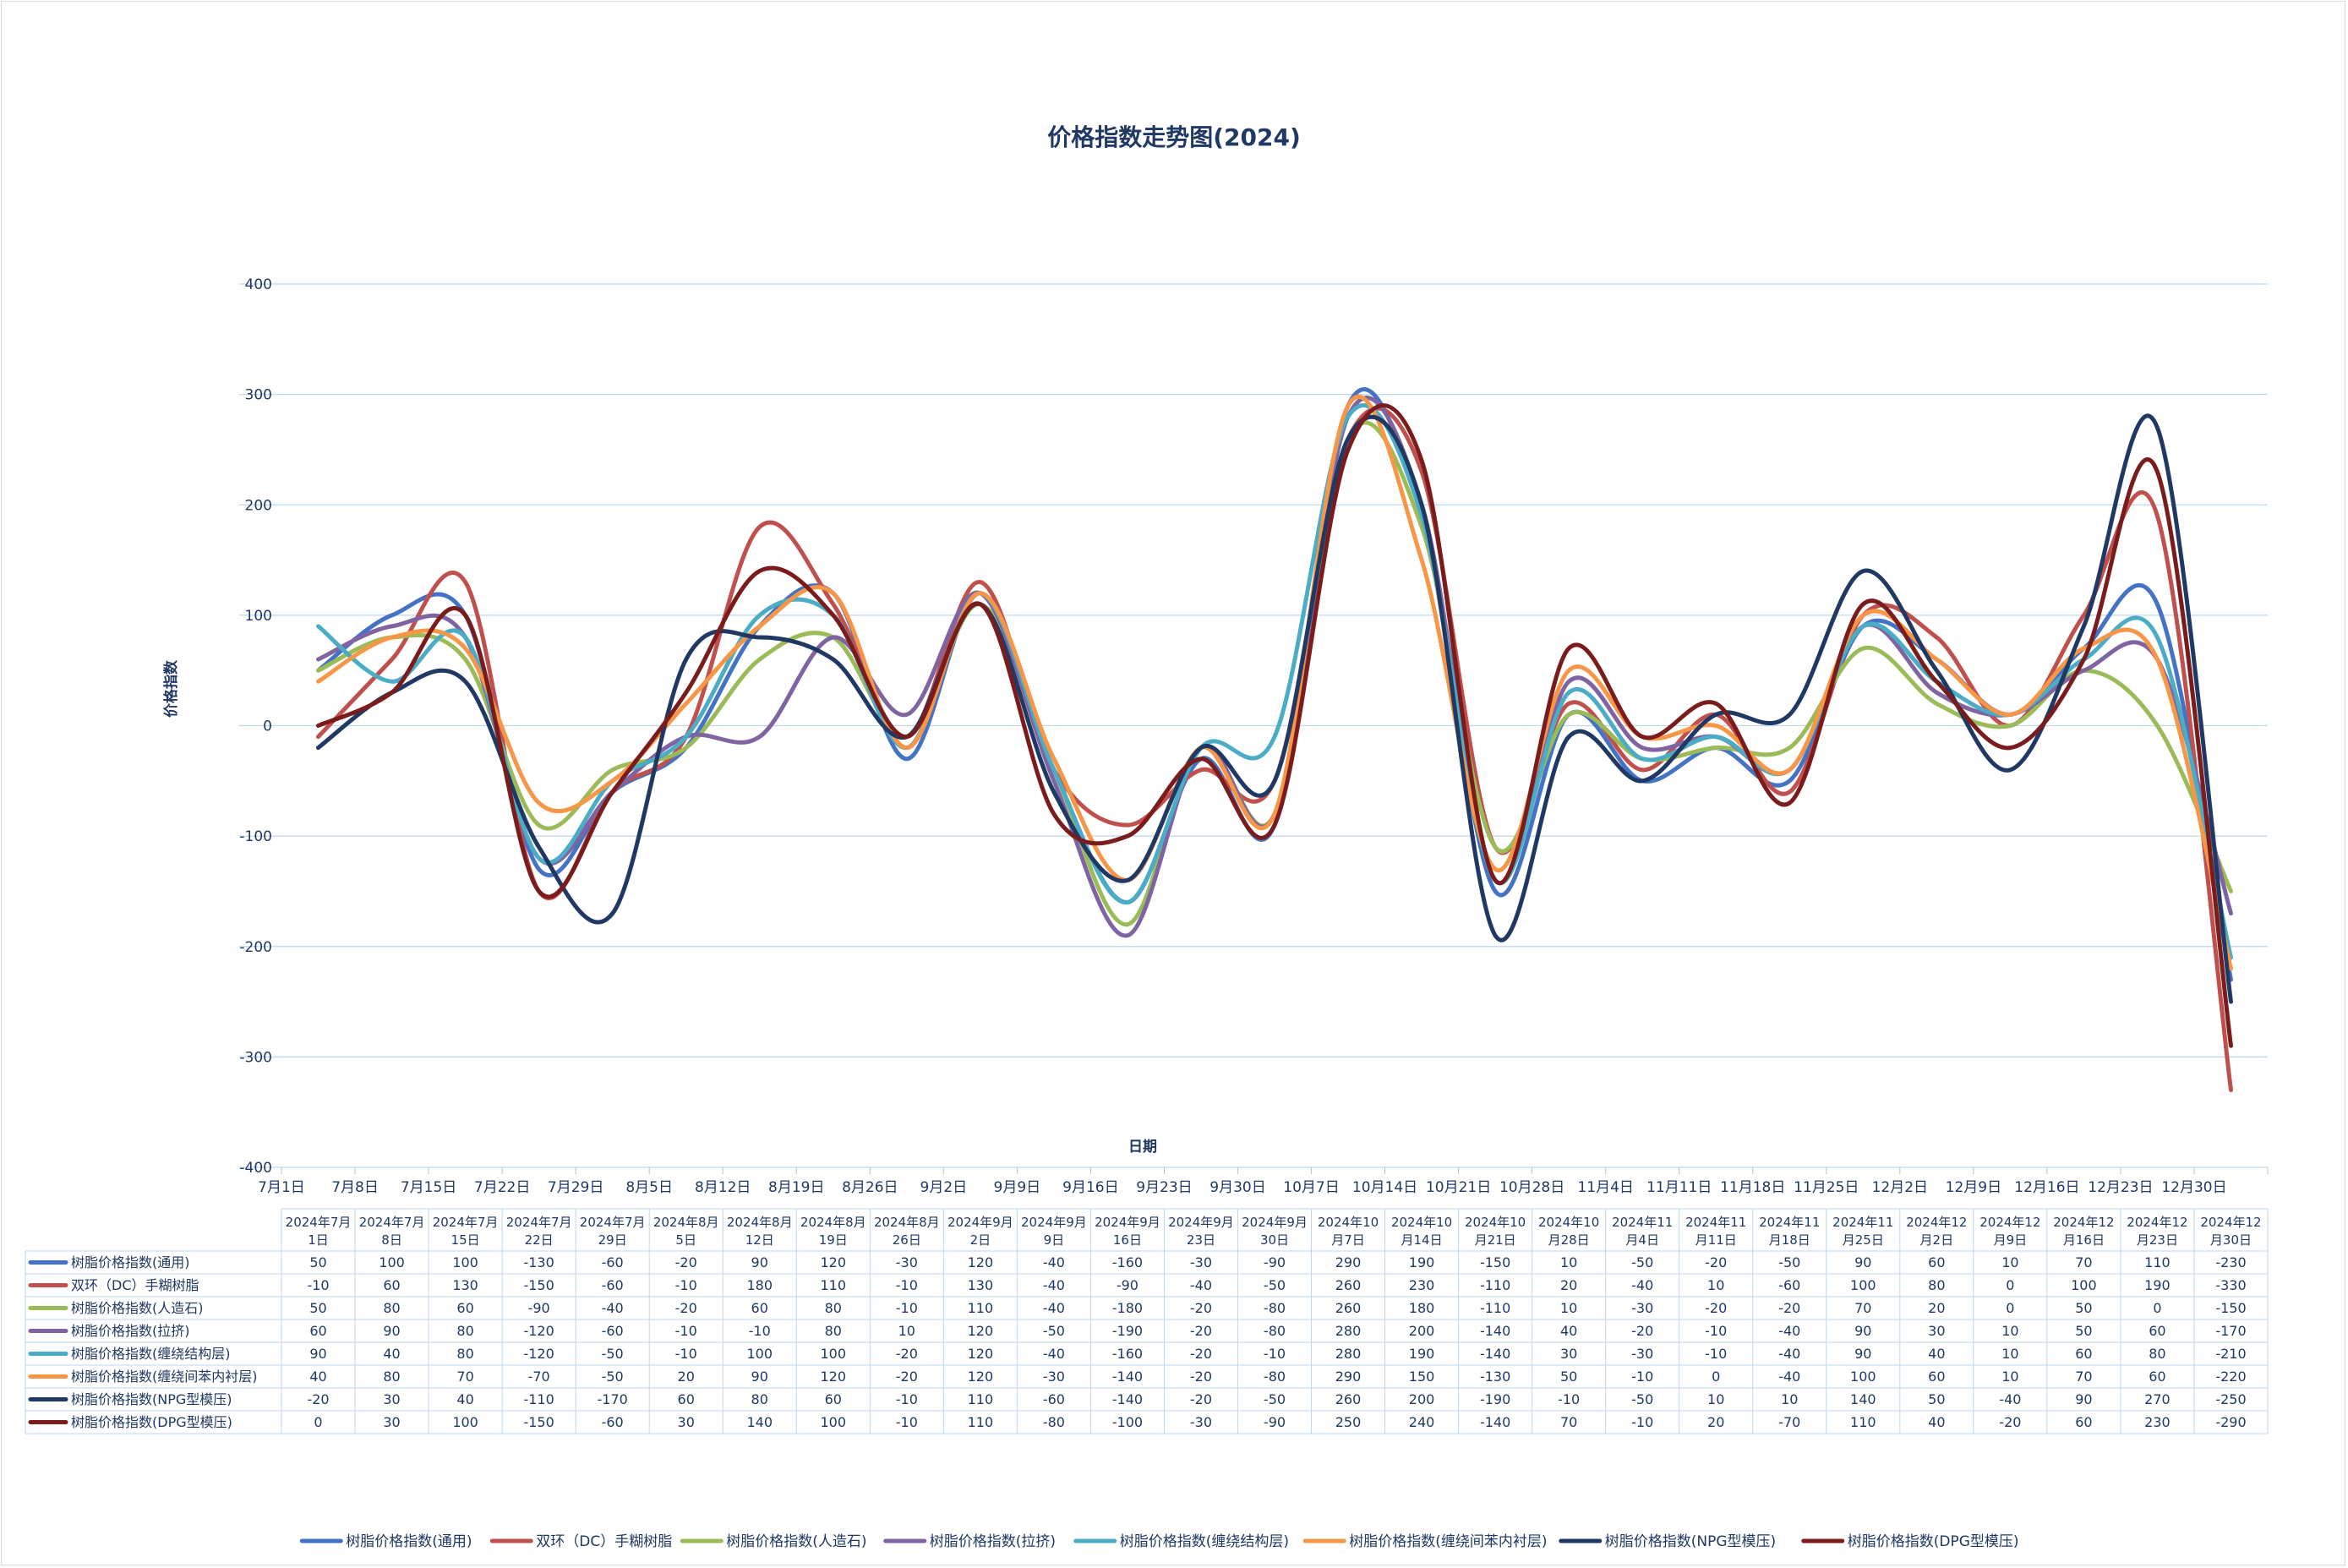 The height and width of the screenshot is (1568, 2348). I want to click on table-header-cell: 月9日, so click(2011, 1240).